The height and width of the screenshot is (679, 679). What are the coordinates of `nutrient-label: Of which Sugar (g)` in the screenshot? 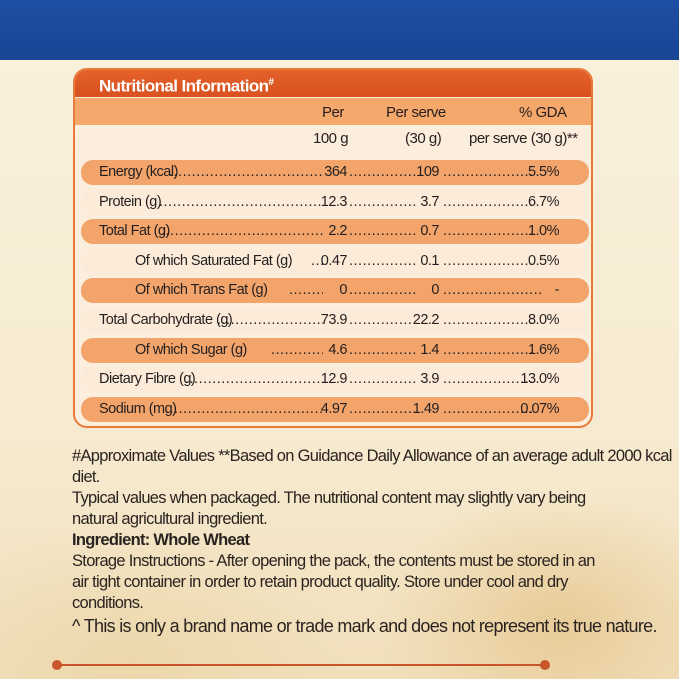 It's located at (191, 349).